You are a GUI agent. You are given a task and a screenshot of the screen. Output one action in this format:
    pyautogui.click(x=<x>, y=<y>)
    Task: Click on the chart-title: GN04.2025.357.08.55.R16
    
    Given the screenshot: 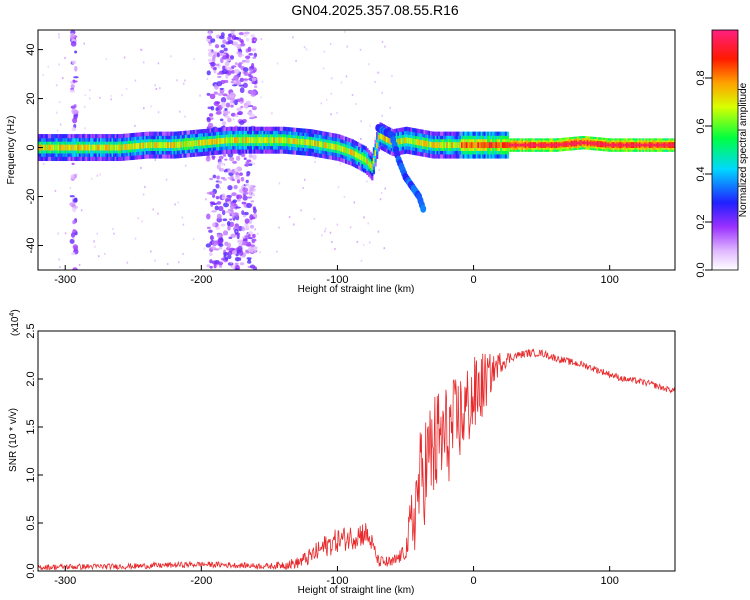 What is the action you would take?
    pyautogui.click(x=375, y=10)
    